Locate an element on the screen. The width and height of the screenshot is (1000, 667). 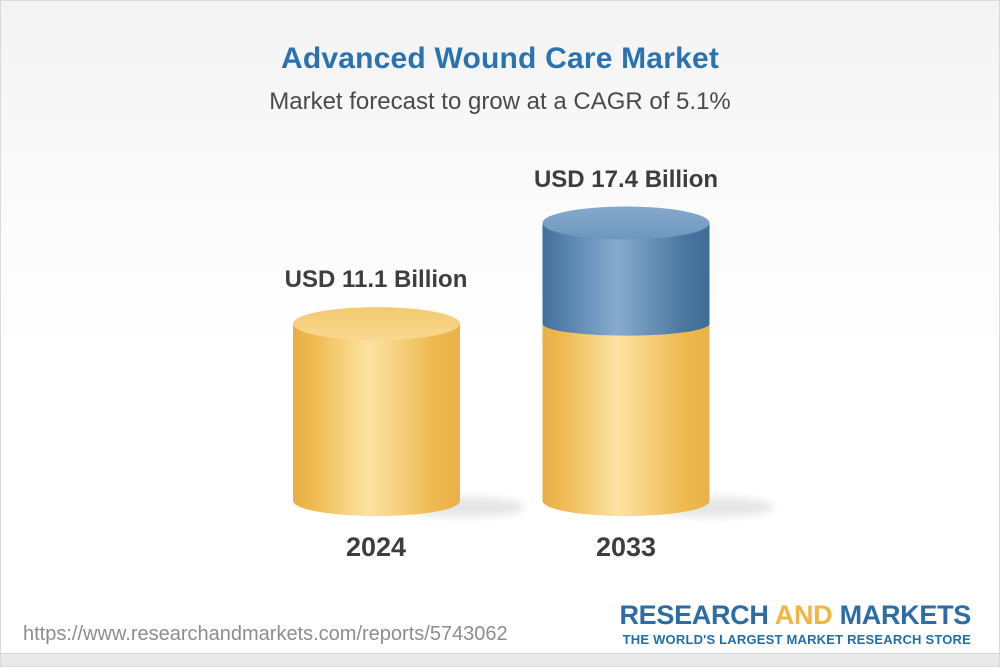
value-label-2033: USD 17.4 Billion is located at coordinates (626, 179).